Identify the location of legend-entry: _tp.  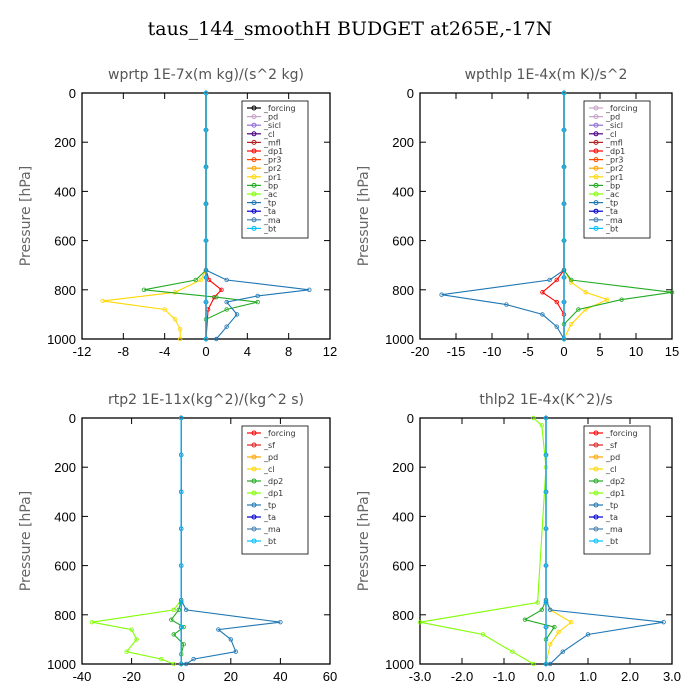
(611, 203).